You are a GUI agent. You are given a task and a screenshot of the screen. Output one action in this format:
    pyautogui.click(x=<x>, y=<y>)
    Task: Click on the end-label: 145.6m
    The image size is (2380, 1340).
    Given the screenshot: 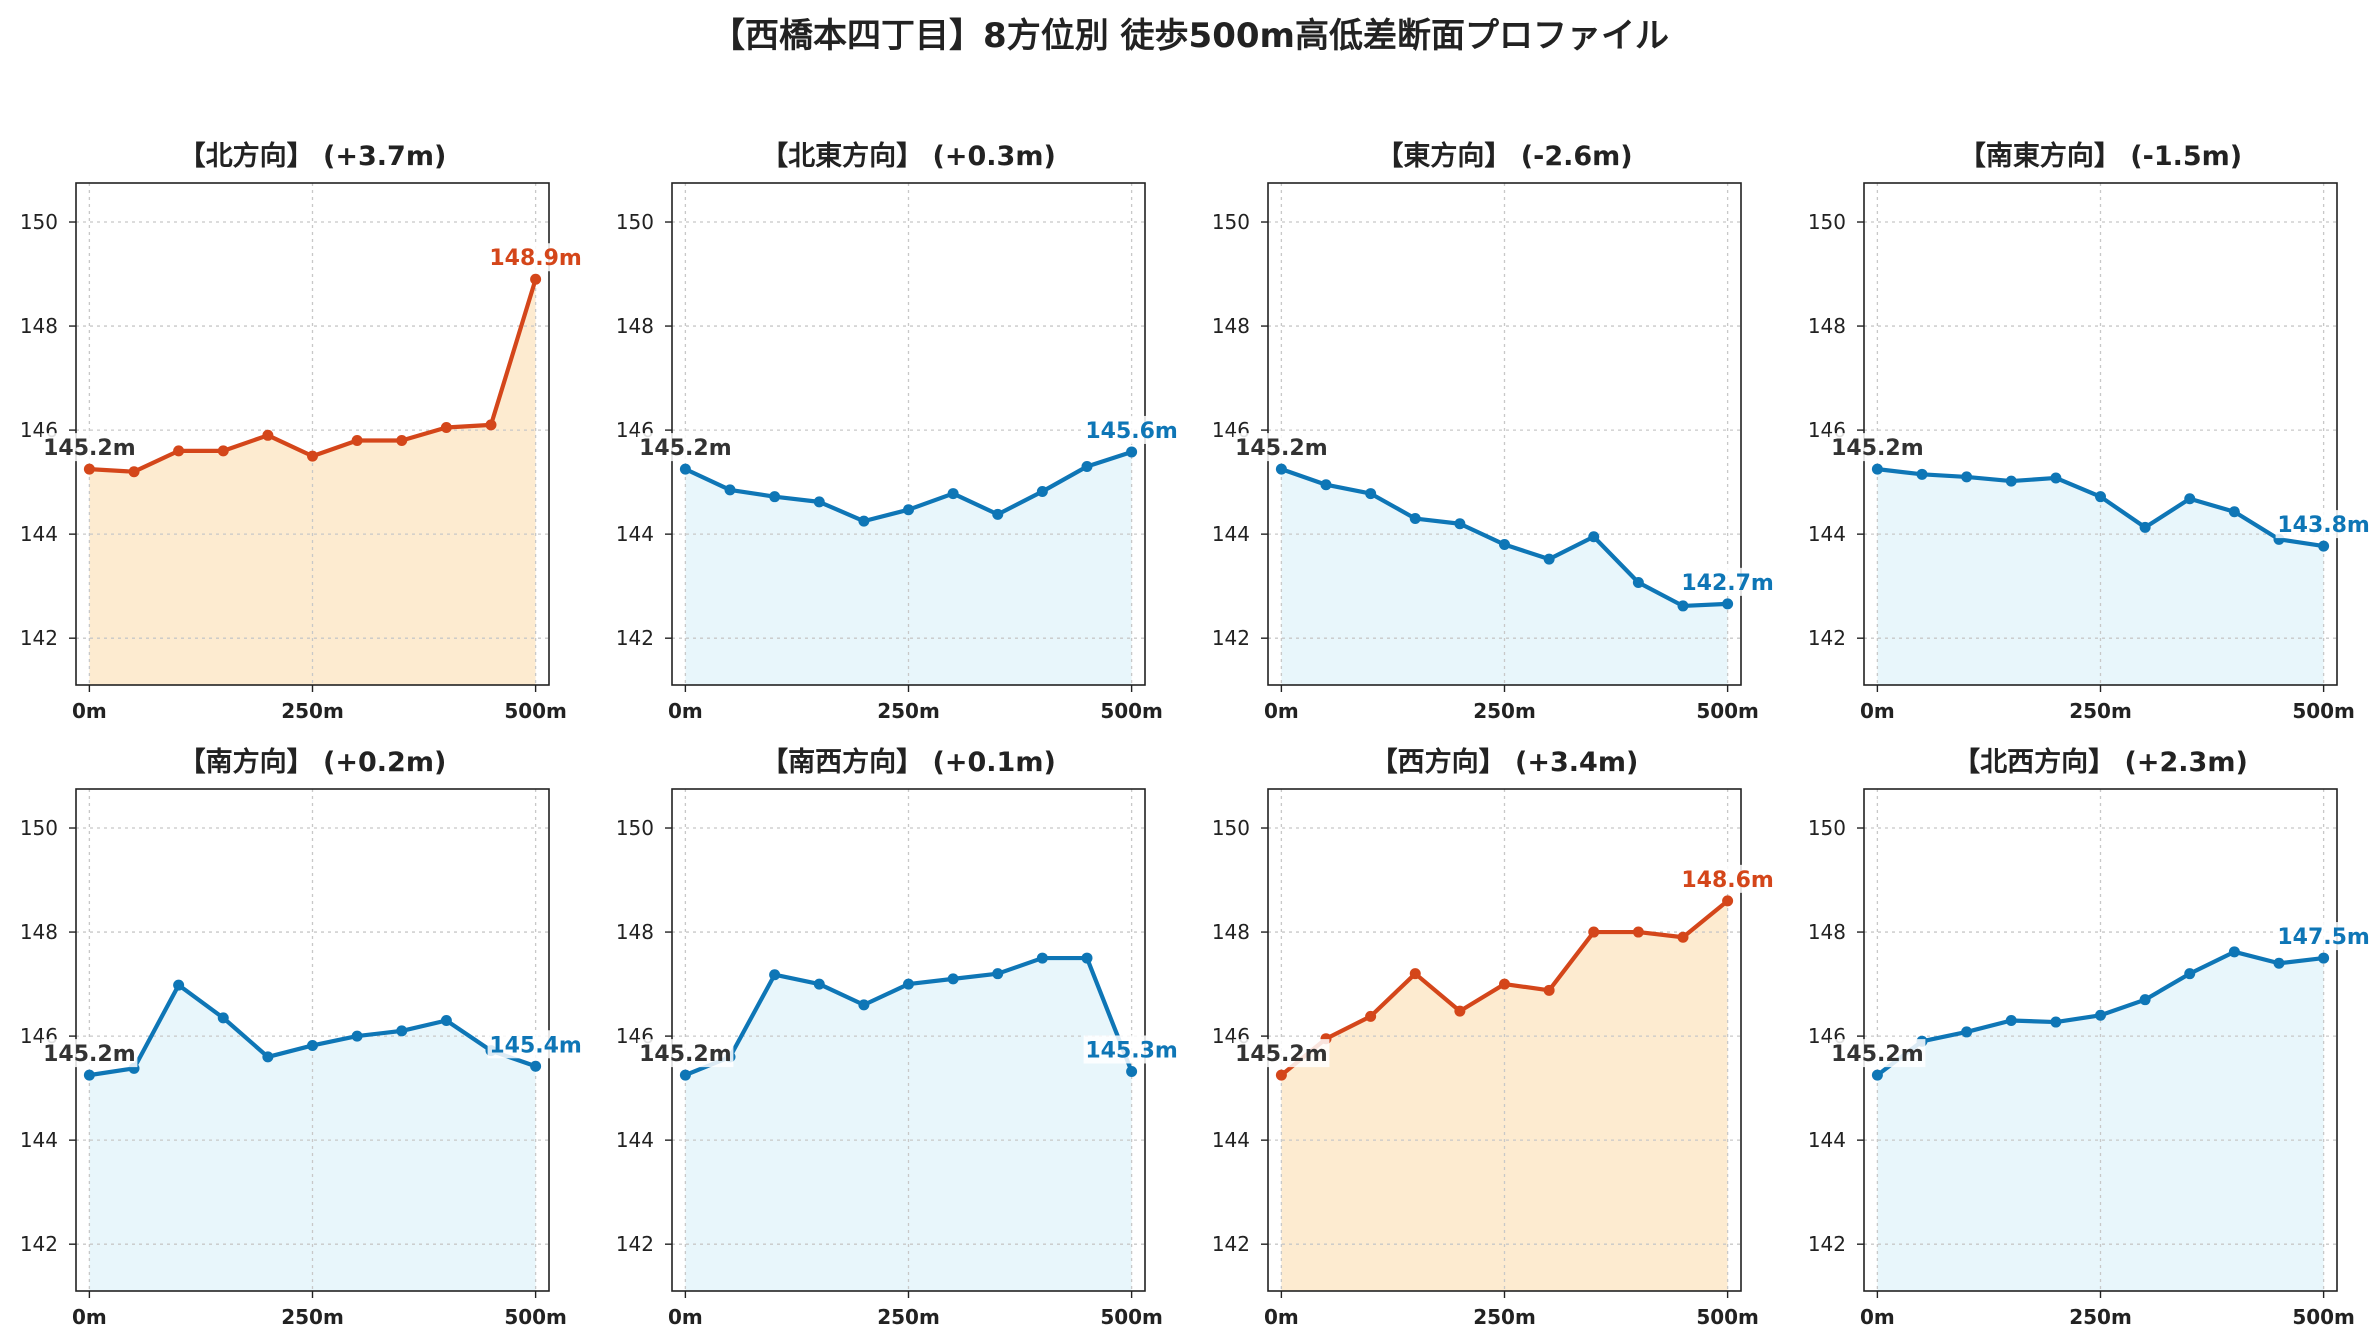 What is the action you would take?
    pyautogui.click(x=1131, y=431)
    